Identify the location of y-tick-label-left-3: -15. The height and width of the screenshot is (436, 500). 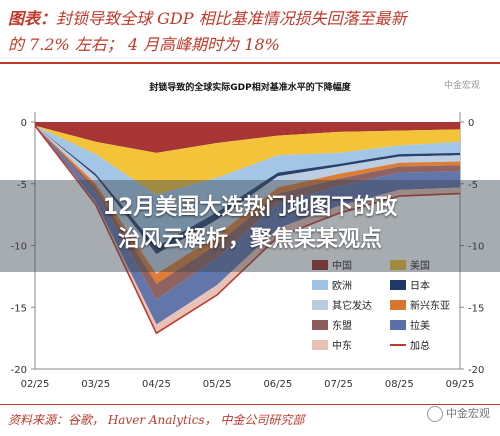
(19, 308).